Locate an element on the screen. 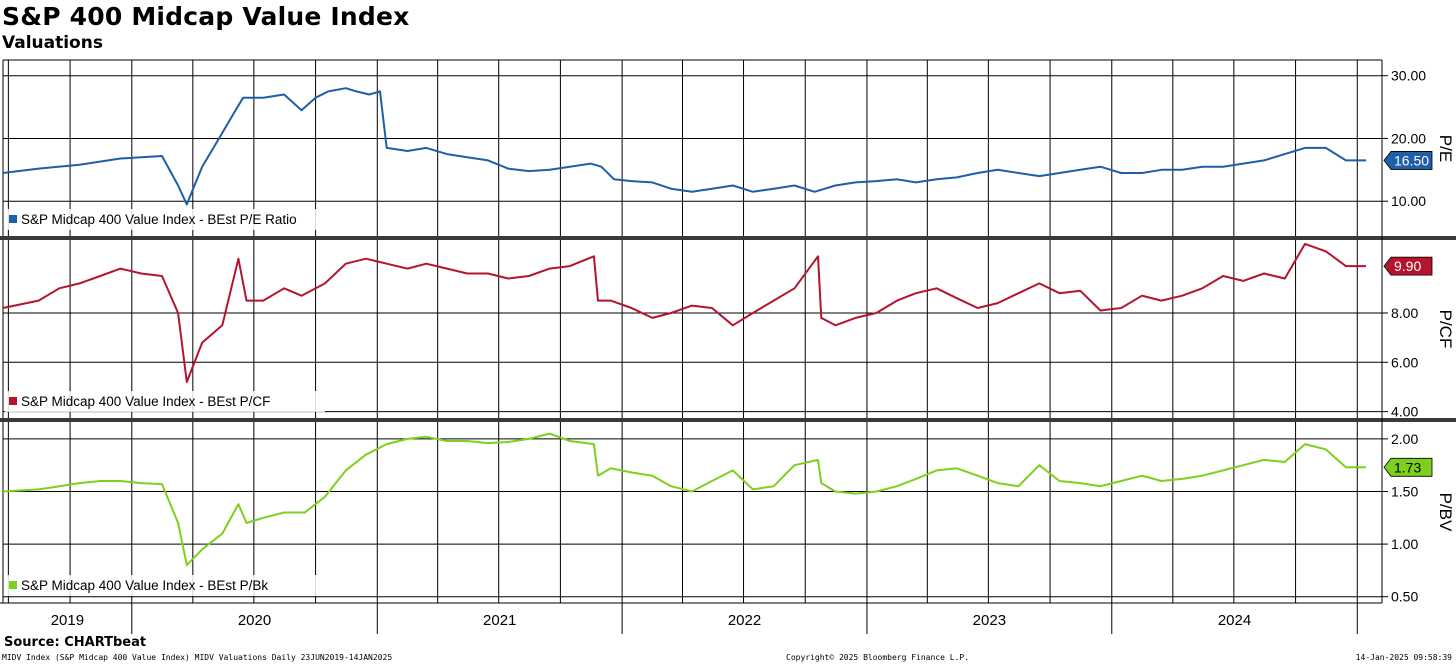  y-tick-label: 8.00 is located at coordinates (1404, 313).